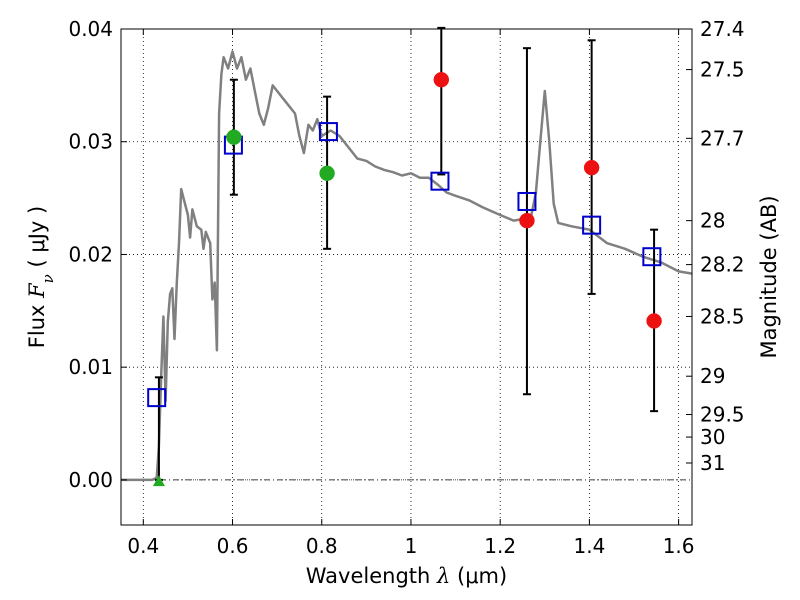 This screenshot has width=800, height=600. I want to click on y2-tick-label: 27.4, so click(722, 29).